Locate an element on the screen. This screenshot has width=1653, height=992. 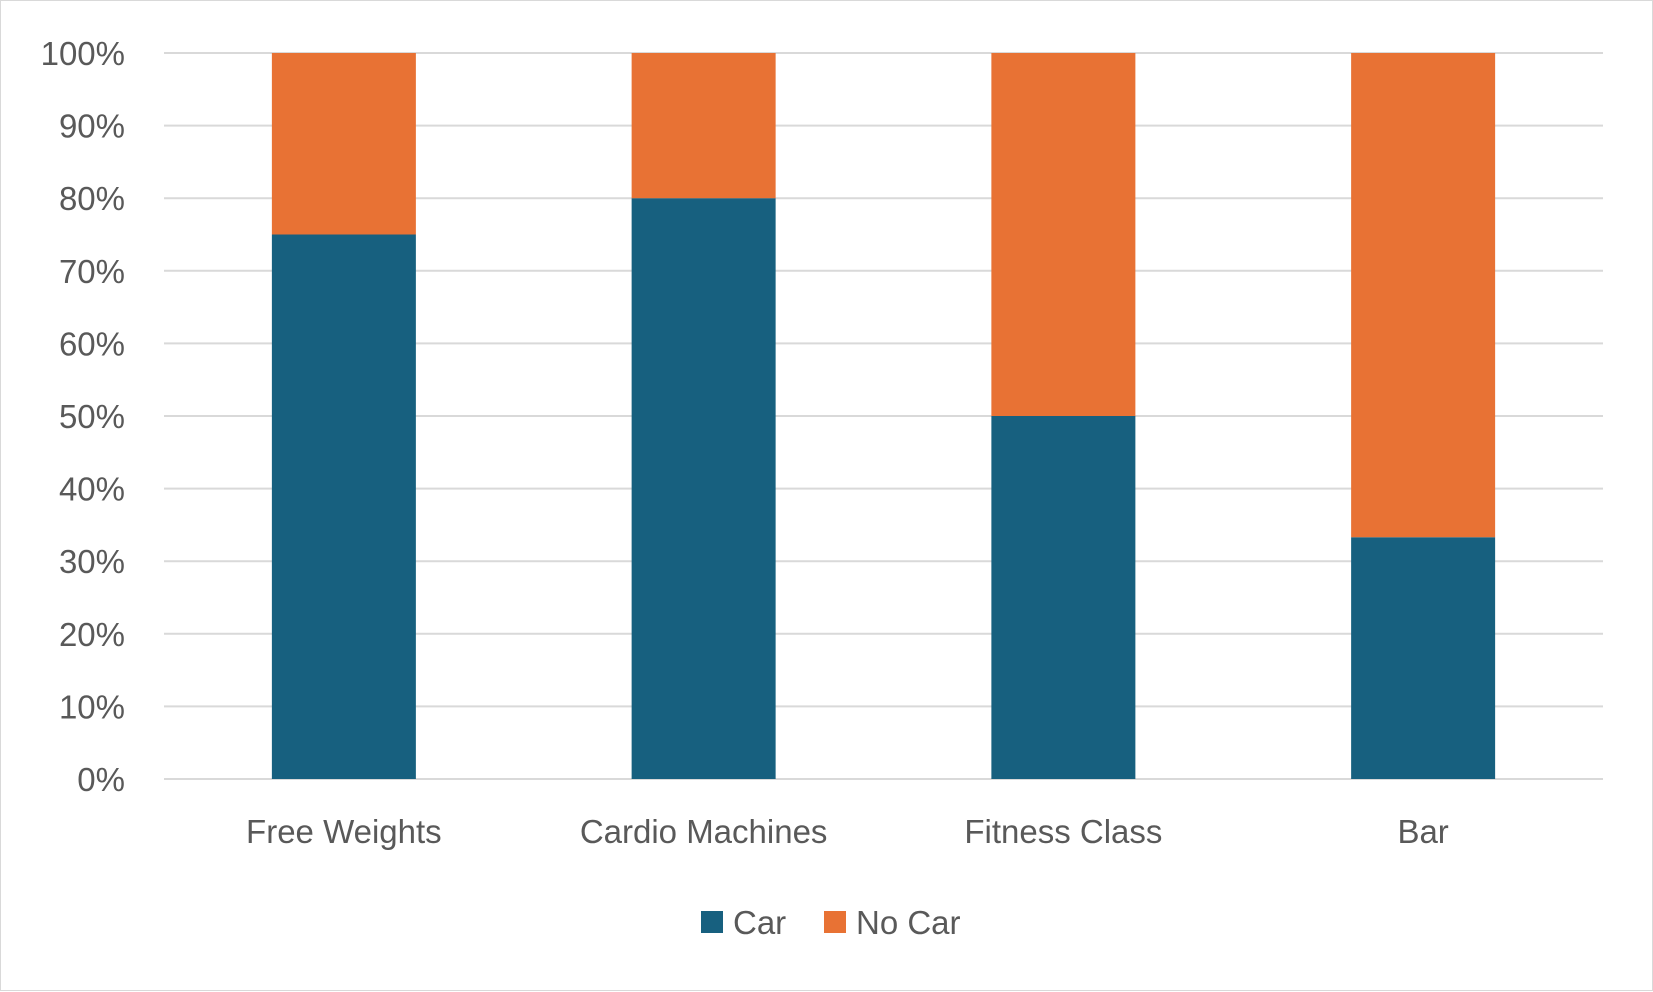
legend-swatch-no-car is located at coordinates (835, 922).